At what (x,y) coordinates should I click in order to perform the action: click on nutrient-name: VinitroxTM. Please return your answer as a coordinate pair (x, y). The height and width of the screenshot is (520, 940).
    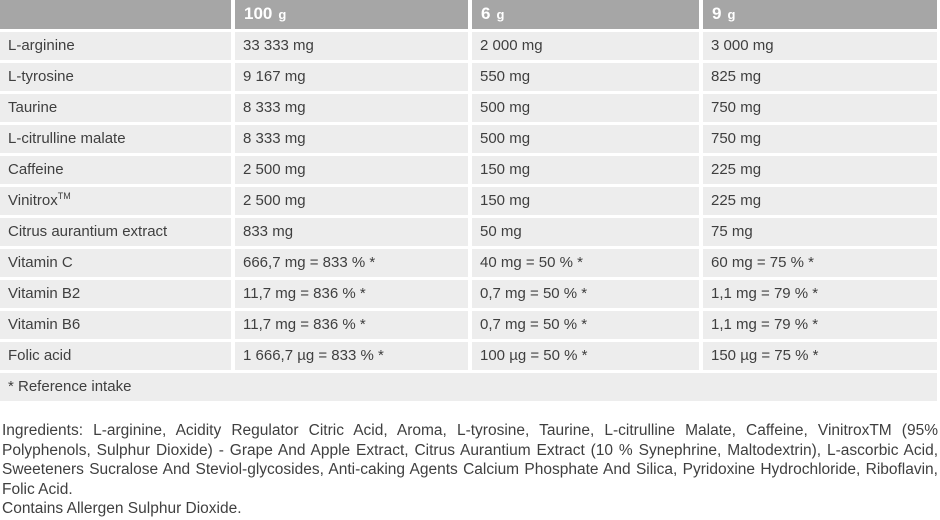
    Looking at the image, I should click on (117, 202).